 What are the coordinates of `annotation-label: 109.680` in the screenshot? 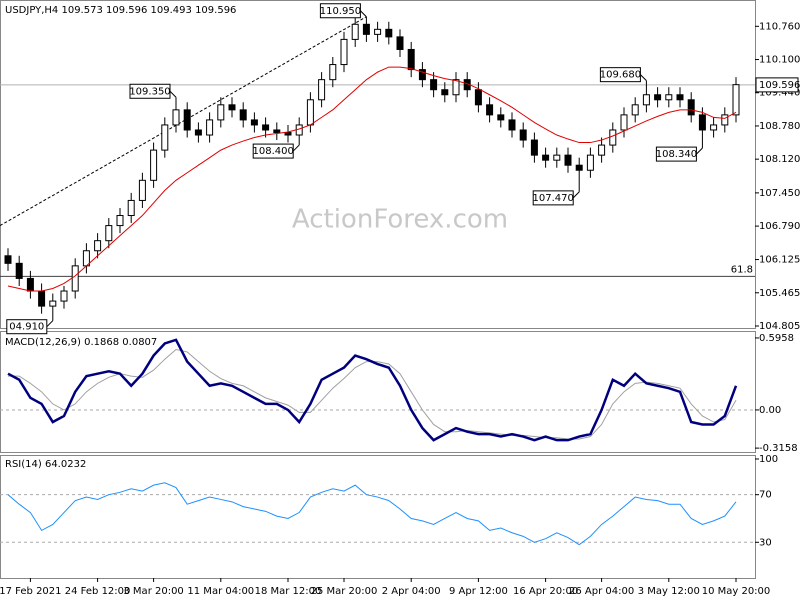 It's located at (620, 75).